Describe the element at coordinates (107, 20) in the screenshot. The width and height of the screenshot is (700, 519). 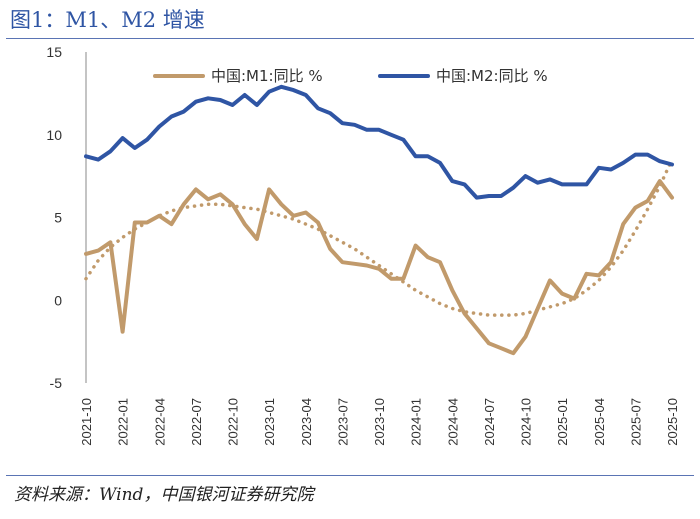
I see `chart-title: 图1：M1、M2 增速` at that location.